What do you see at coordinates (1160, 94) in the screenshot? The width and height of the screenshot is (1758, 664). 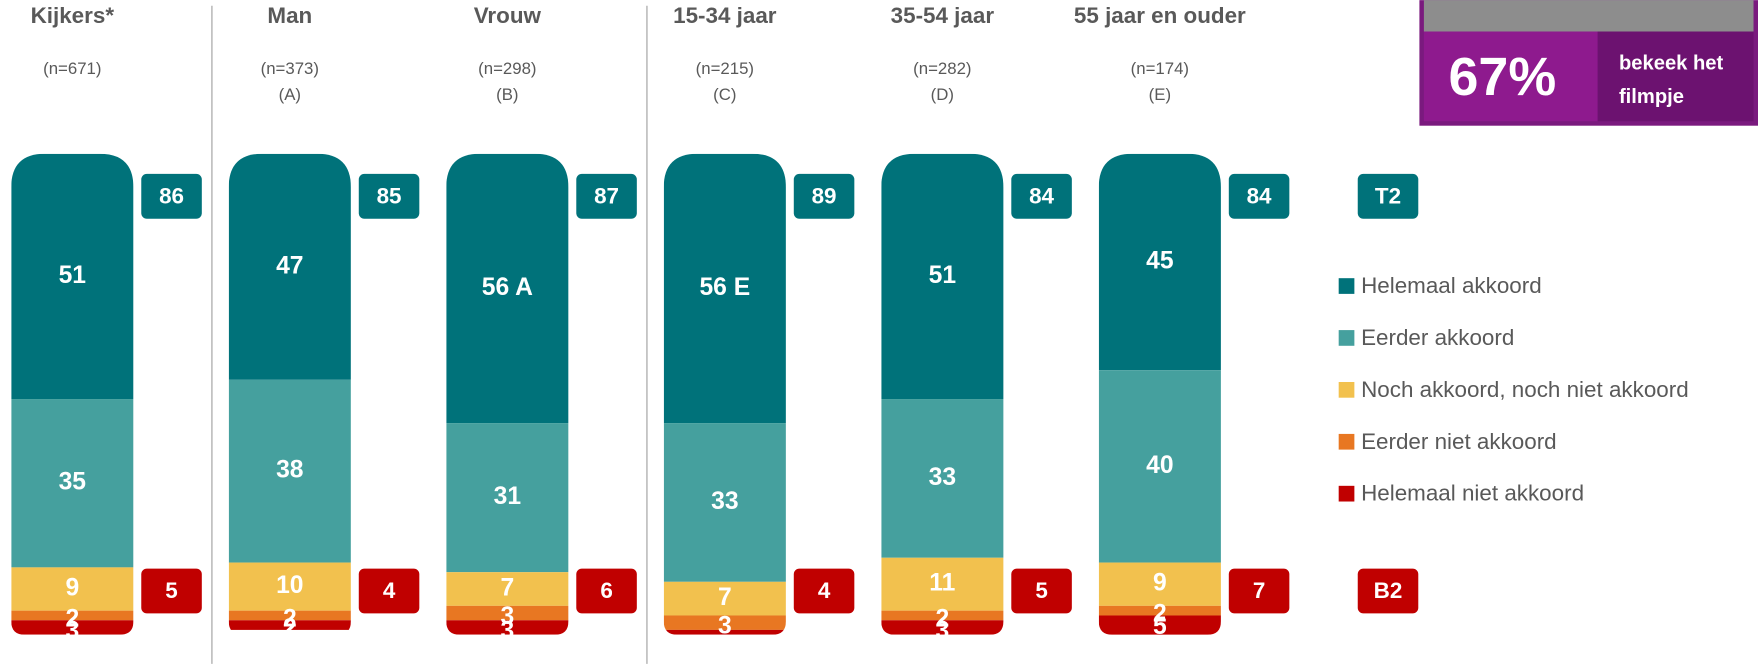 I see `group-letter: (E)` at bounding box center [1160, 94].